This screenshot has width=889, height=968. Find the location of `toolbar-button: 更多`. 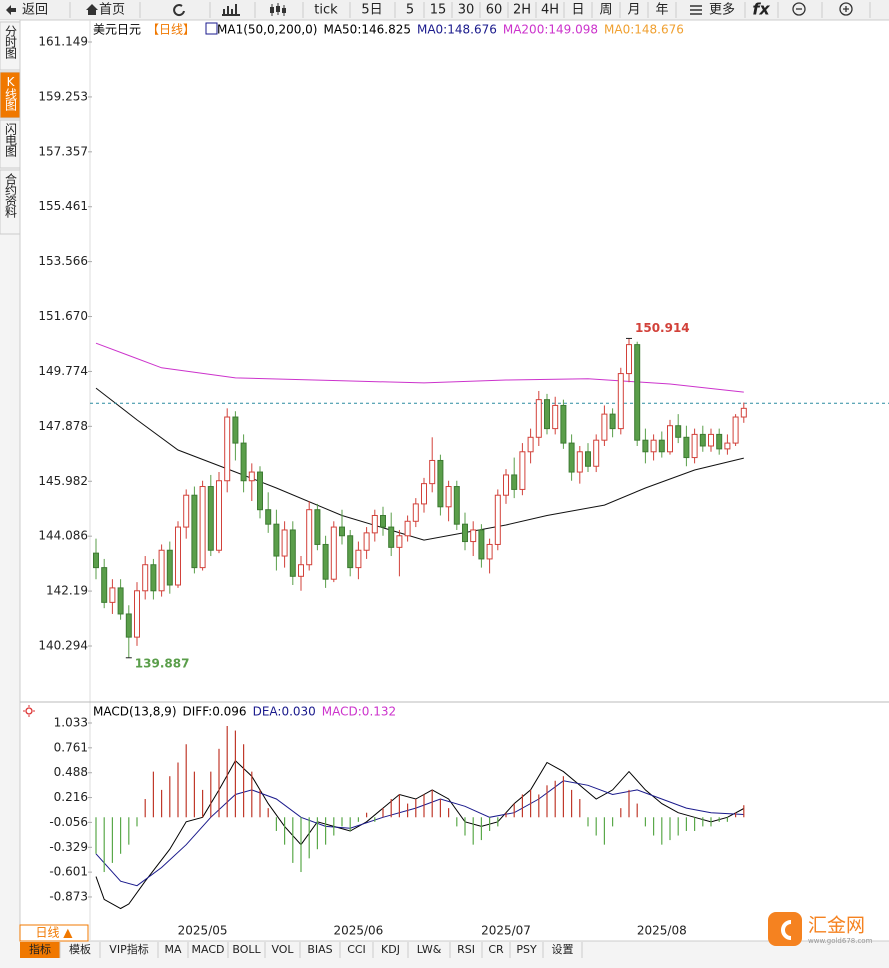

toolbar-button: 更多 is located at coordinates (722, 10).